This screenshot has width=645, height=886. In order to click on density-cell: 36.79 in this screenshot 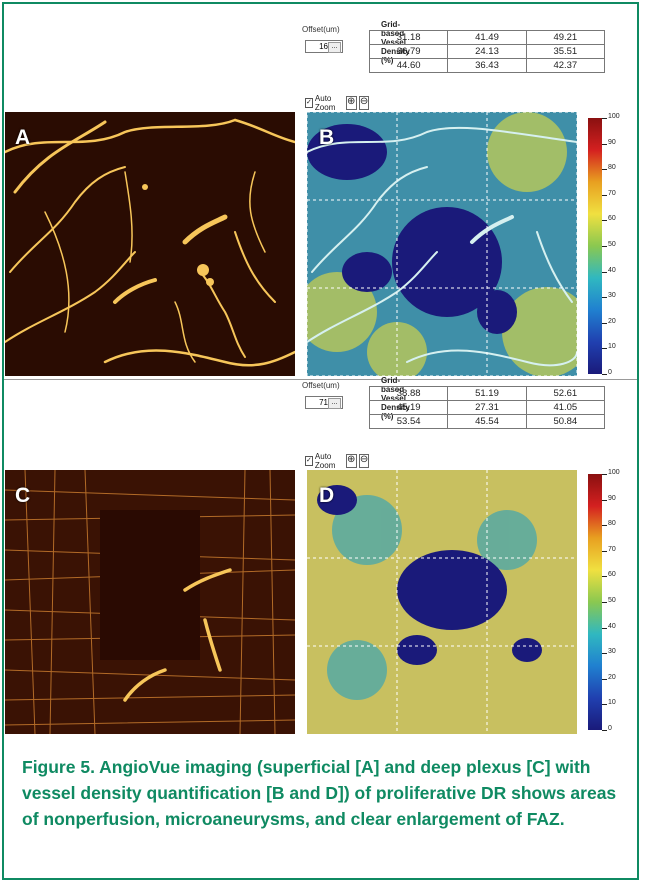, I will do `click(408, 51)`.